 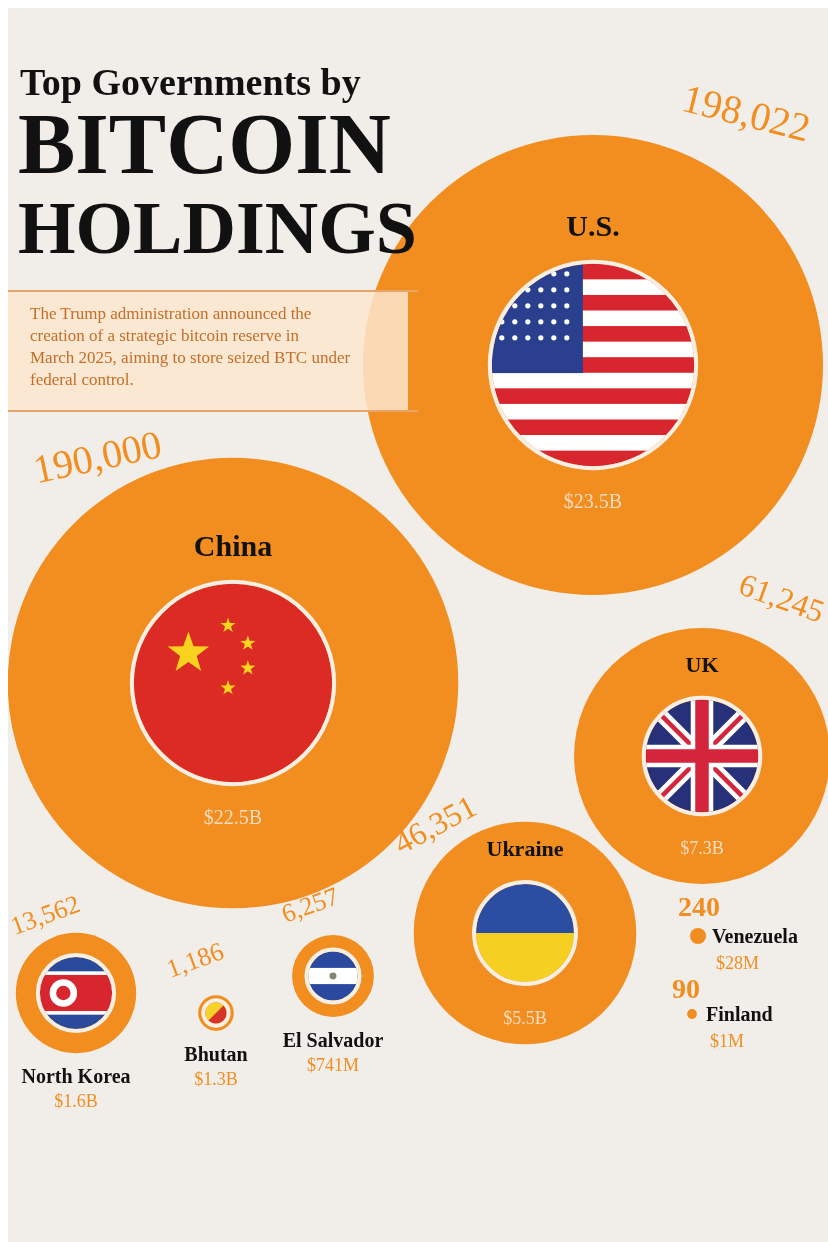 I want to click on category-label: Venezuela, so click(x=755, y=936).